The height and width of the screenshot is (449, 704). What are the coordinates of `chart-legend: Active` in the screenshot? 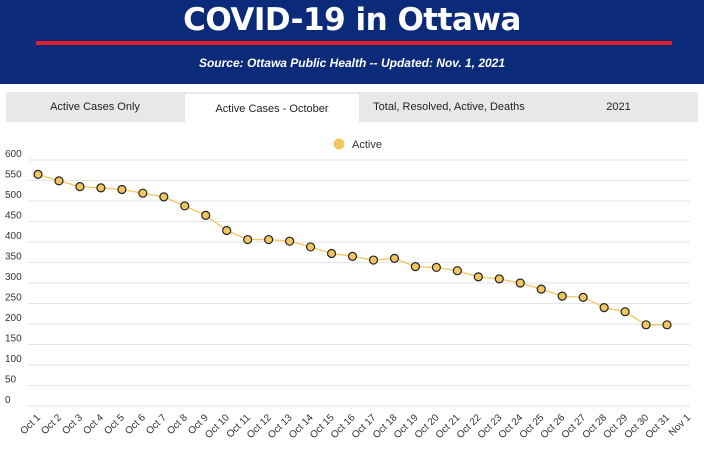 It's located at (357, 145).